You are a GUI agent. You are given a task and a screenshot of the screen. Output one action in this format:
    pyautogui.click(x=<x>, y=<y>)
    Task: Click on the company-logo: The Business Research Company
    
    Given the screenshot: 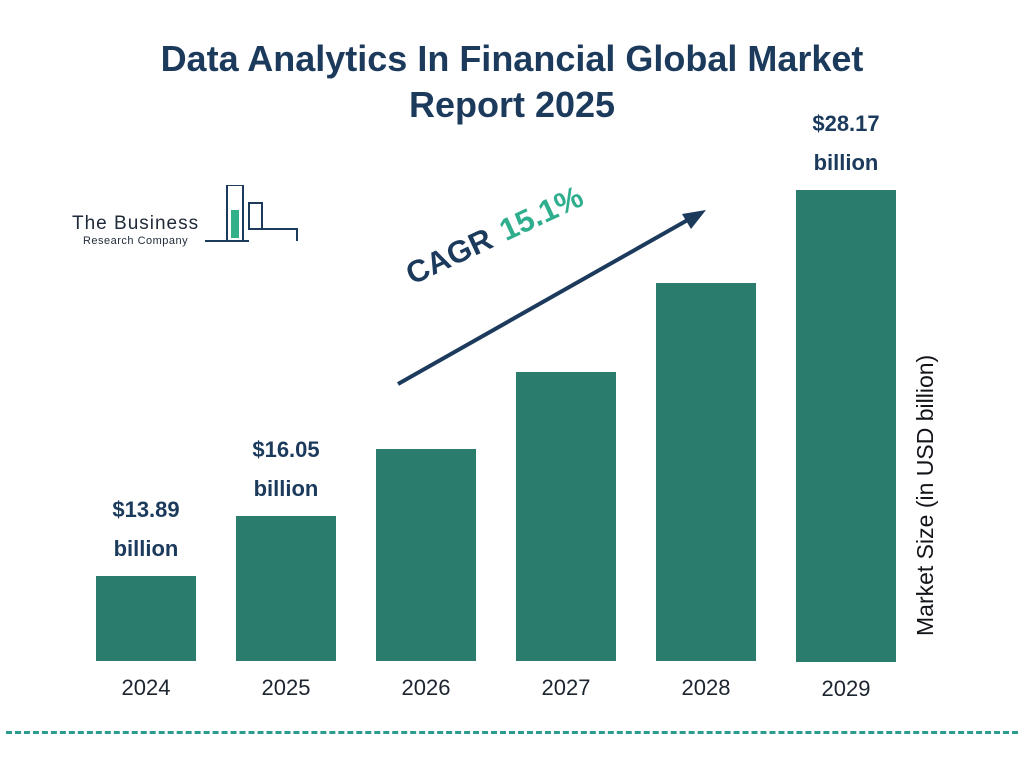 What is the action you would take?
    pyautogui.click(x=186, y=216)
    